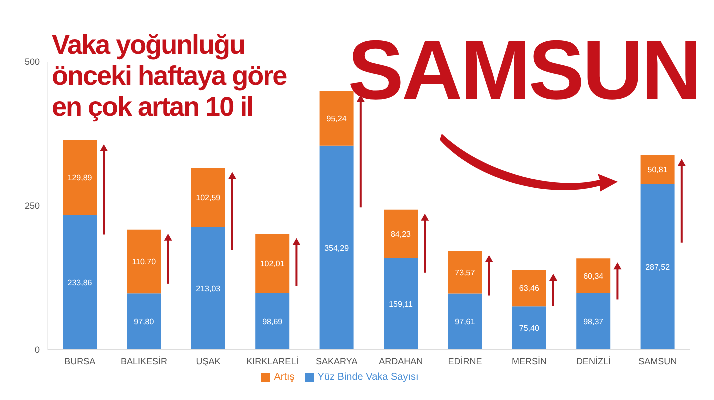  Describe the element at coordinates (170, 76) in the screenshot. I see `chart-title: Vaka yoğunluğu önceki haftaya göre en çok artan 10 il` at that location.